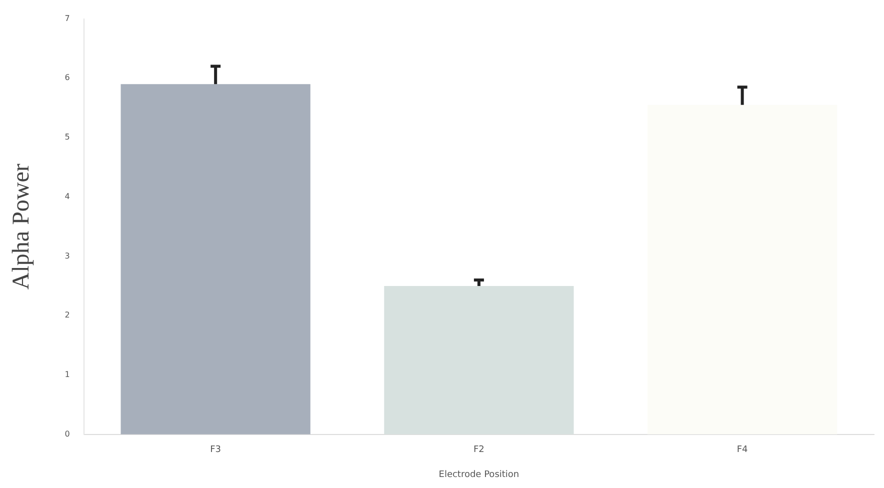 The height and width of the screenshot is (488, 884). I want to click on y-tick-label: 5, so click(67, 137).